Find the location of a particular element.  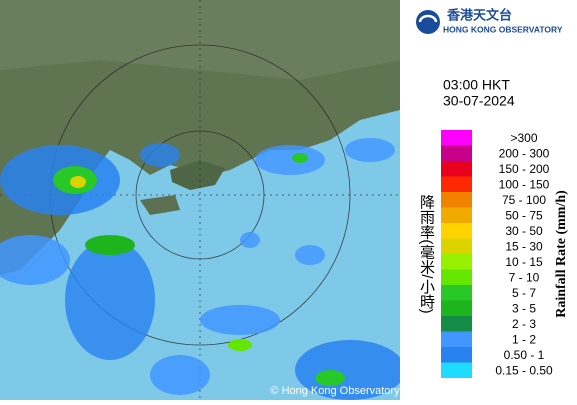

org-name-english: HONG KONG OBSERVATORY is located at coordinates (503, 29).